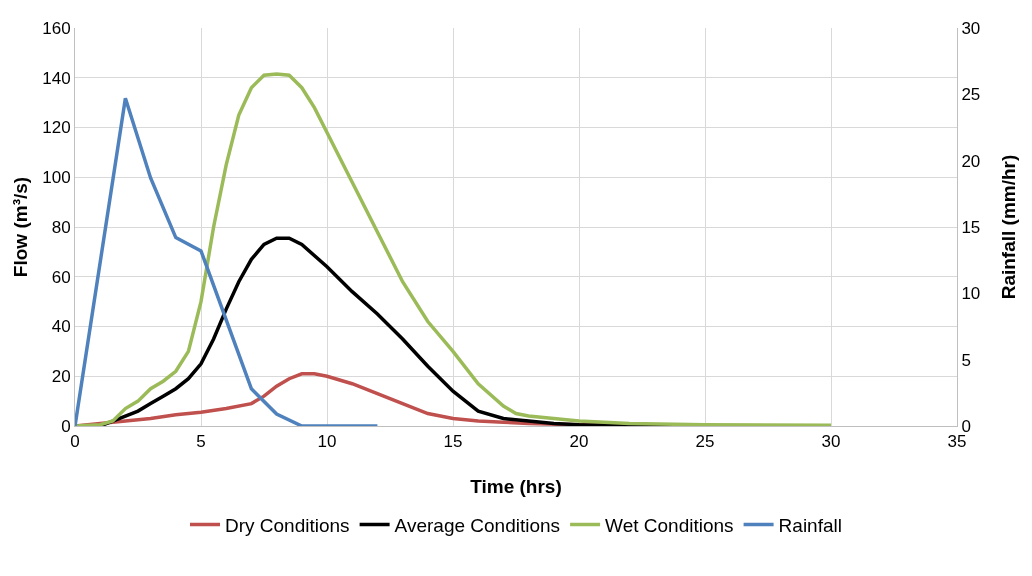  Describe the element at coordinates (669, 525) in the screenshot. I see `legend-label: Wet Conditions` at that location.